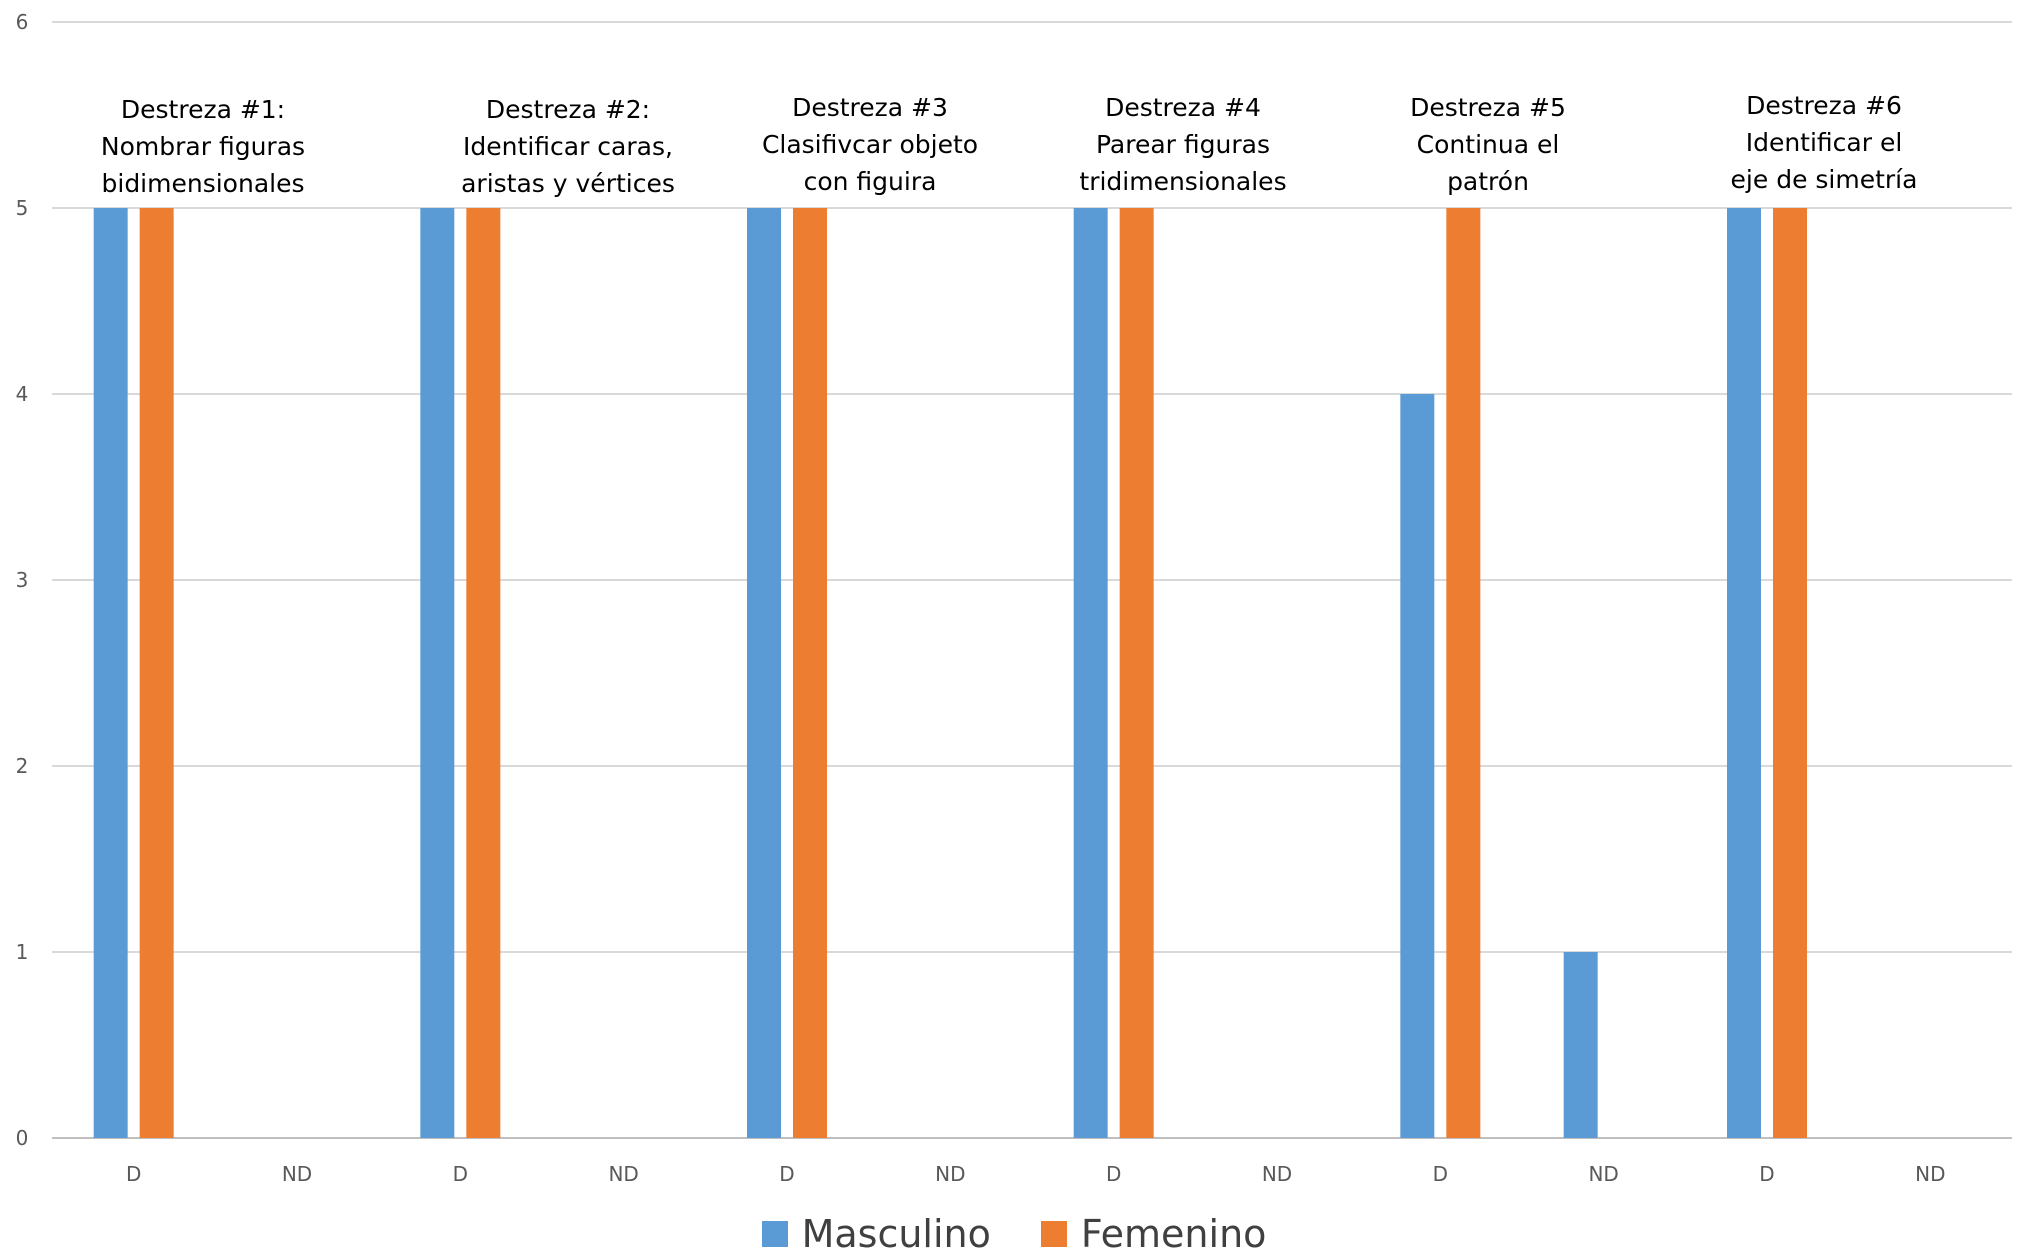  Describe the element at coordinates (22, 394) in the screenshot. I see `y-tick-label: 4` at that location.